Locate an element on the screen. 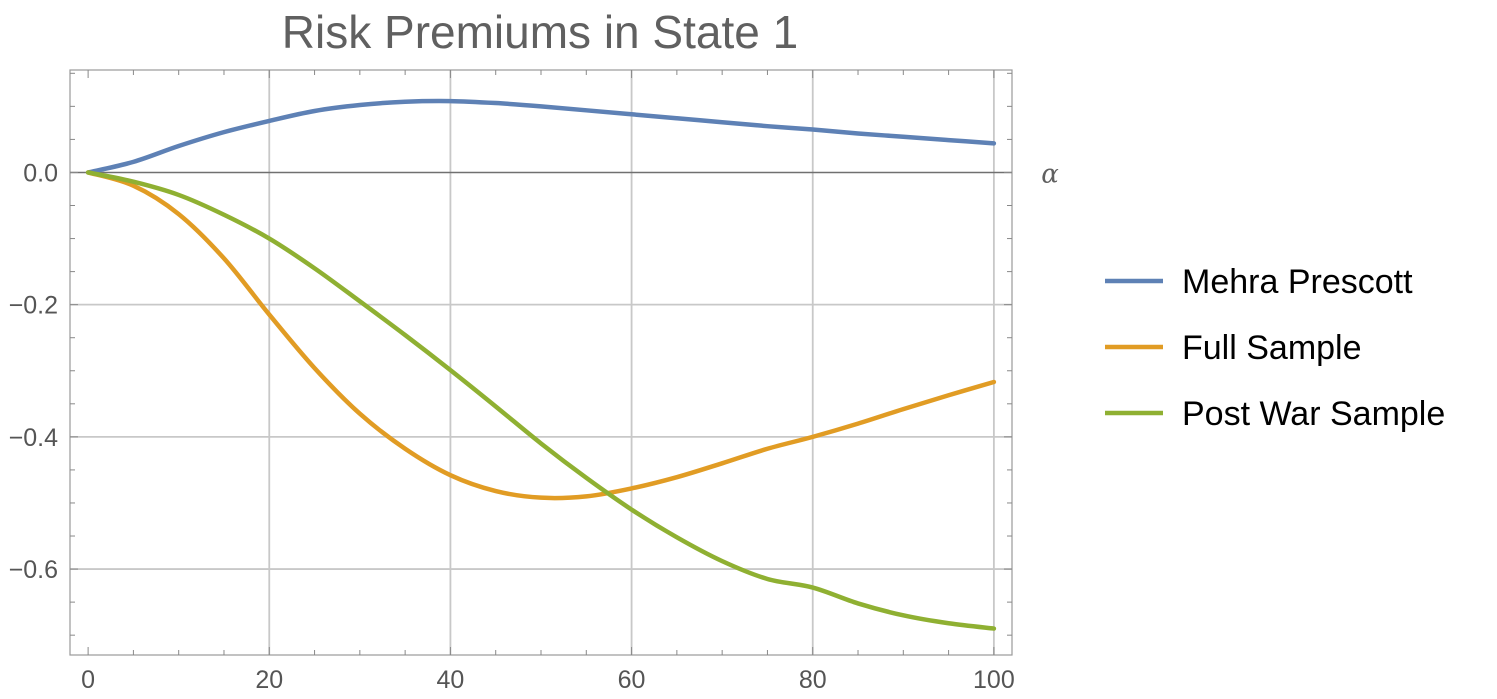 Image resolution: width=1497 pixels, height=699 pixels. legend: Mehra Prescott Full Sample Post War Sample is located at coordinates (1275, 348).